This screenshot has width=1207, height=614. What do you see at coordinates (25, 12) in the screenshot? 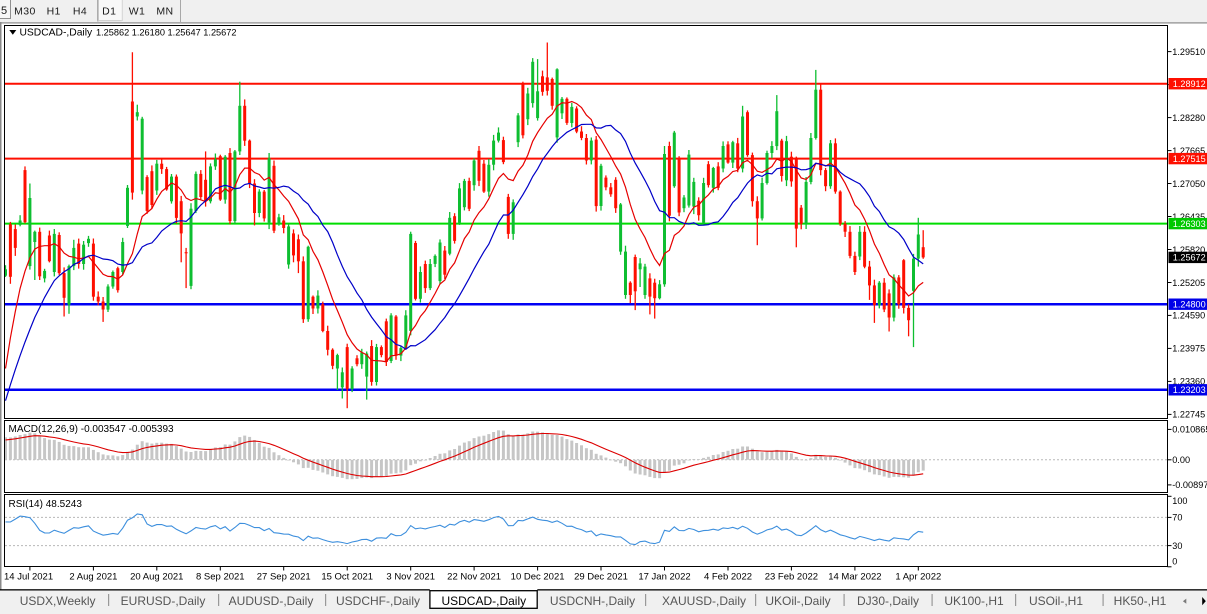
I see `svg-text: M30` at bounding box center [25, 12].